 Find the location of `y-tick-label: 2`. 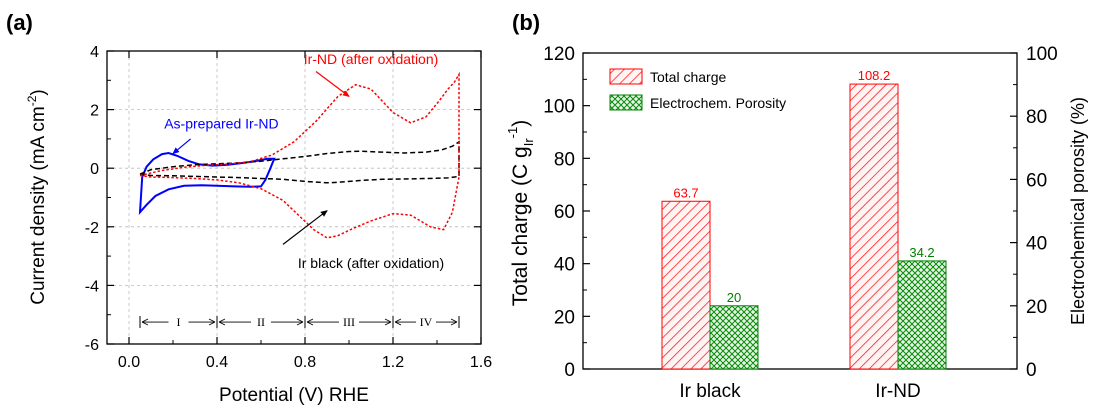

y-tick-label: 2 is located at coordinates (94, 111).